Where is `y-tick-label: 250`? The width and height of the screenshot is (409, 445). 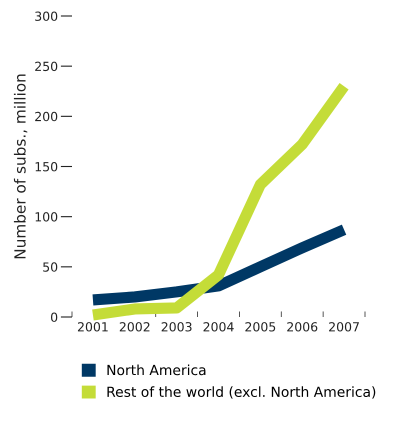
y-tick-label: 250 is located at coordinates (46, 67).